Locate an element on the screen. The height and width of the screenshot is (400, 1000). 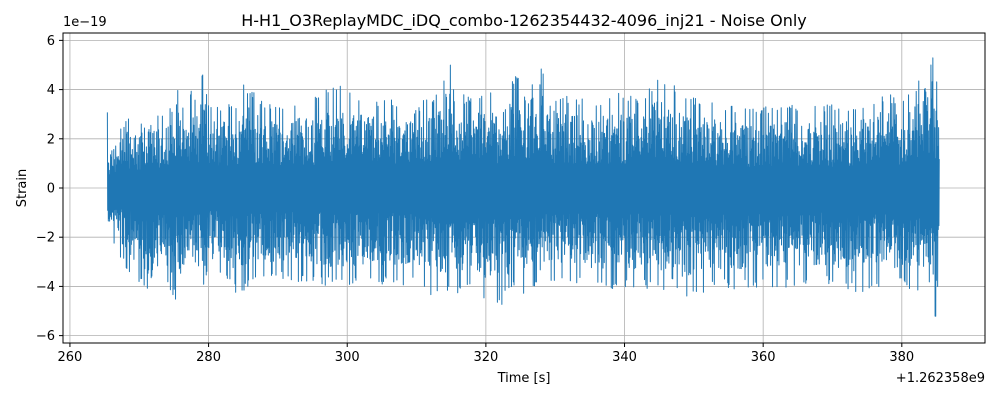
x-axis-label: Time [s] is located at coordinates (524, 378).